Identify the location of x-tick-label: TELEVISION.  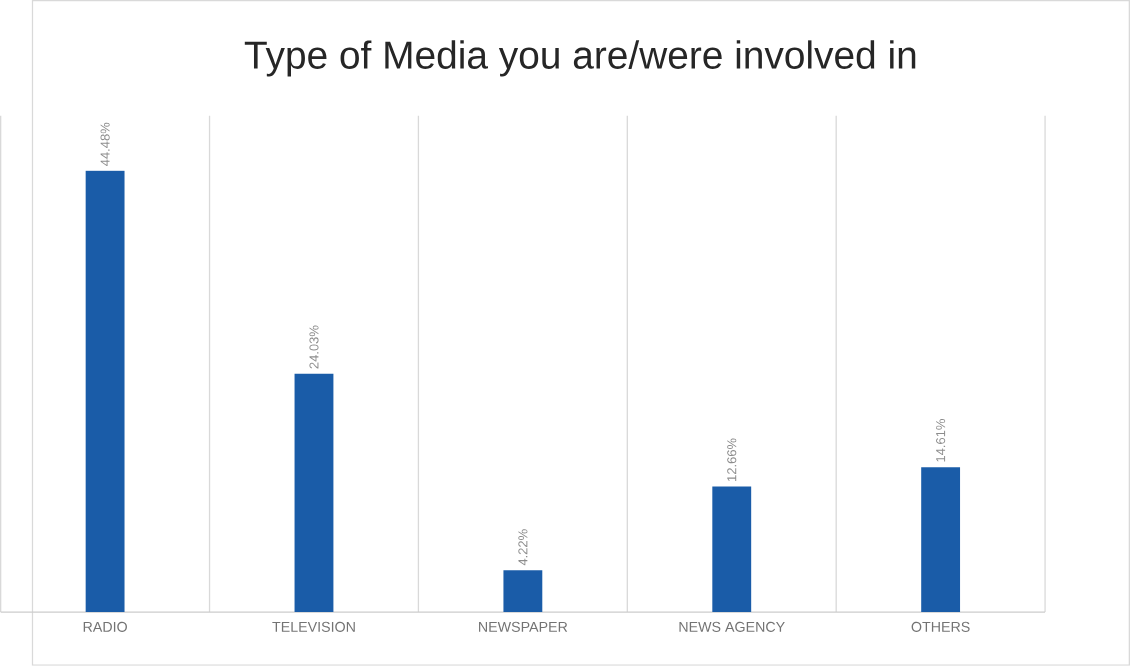
(313, 627).